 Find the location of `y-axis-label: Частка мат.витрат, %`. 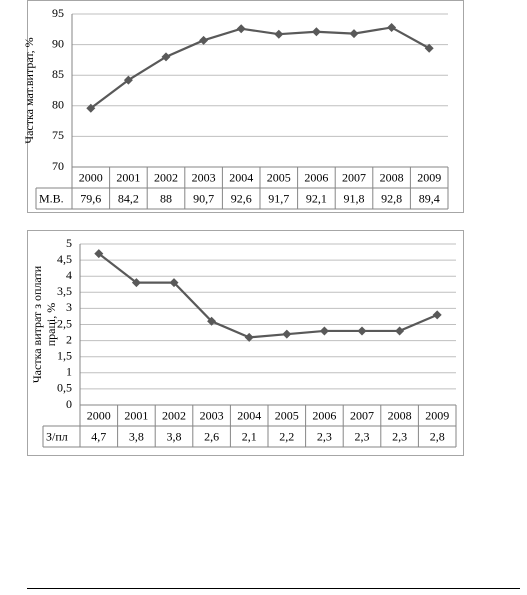

y-axis-label: Частка мат.витрат, % is located at coordinates (29, 90).